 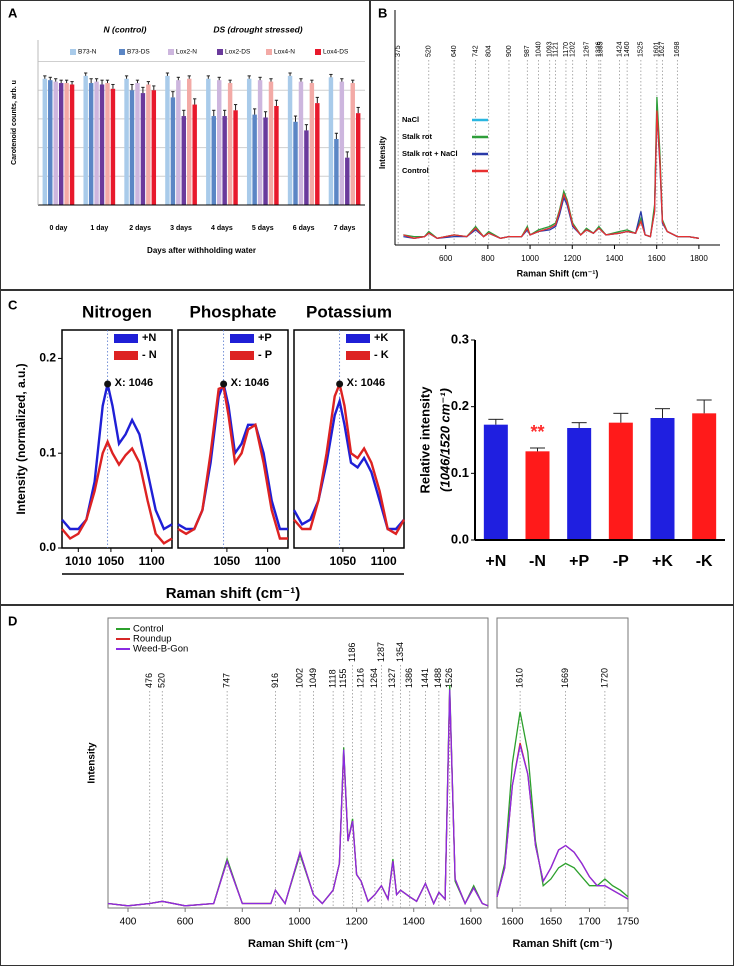 What do you see at coordinates (201, 250) in the screenshot?
I see `x-axis-label: Days after withholding water` at bounding box center [201, 250].